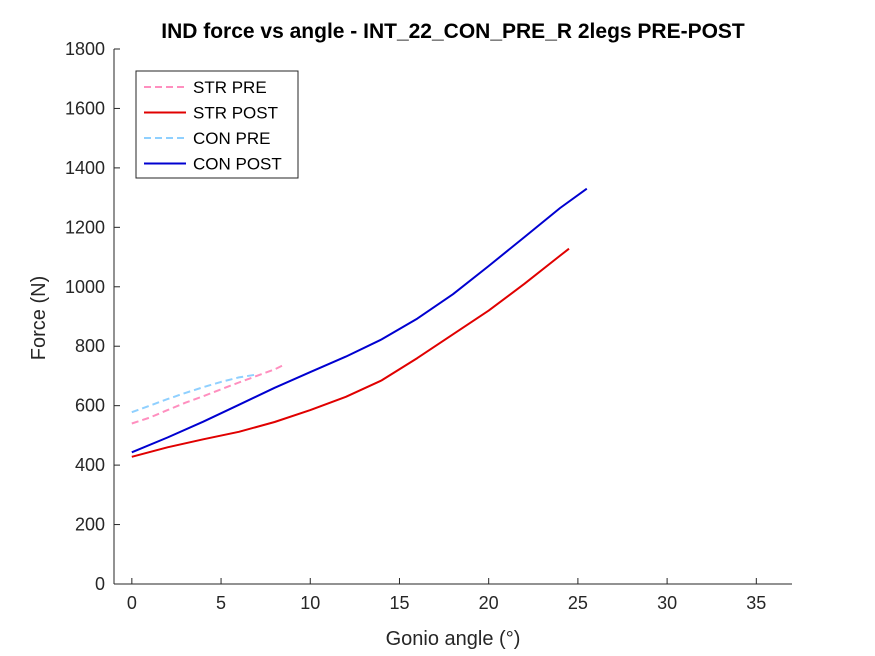 The width and height of the screenshot is (875, 656). Describe the element at coordinates (90, 465) in the screenshot. I see `y-tick-label: 400` at that location.